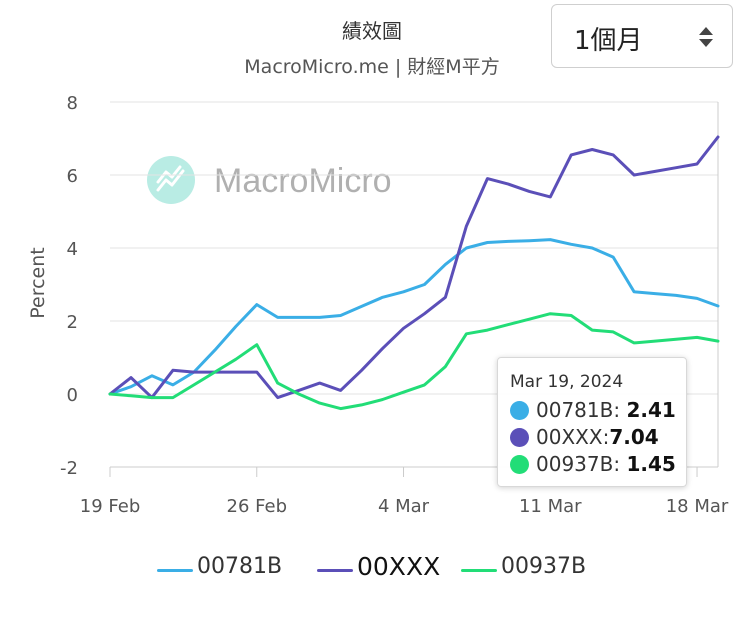 The height and width of the screenshot is (618, 740). I want to click on y-tick-label: 6, so click(72, 176).